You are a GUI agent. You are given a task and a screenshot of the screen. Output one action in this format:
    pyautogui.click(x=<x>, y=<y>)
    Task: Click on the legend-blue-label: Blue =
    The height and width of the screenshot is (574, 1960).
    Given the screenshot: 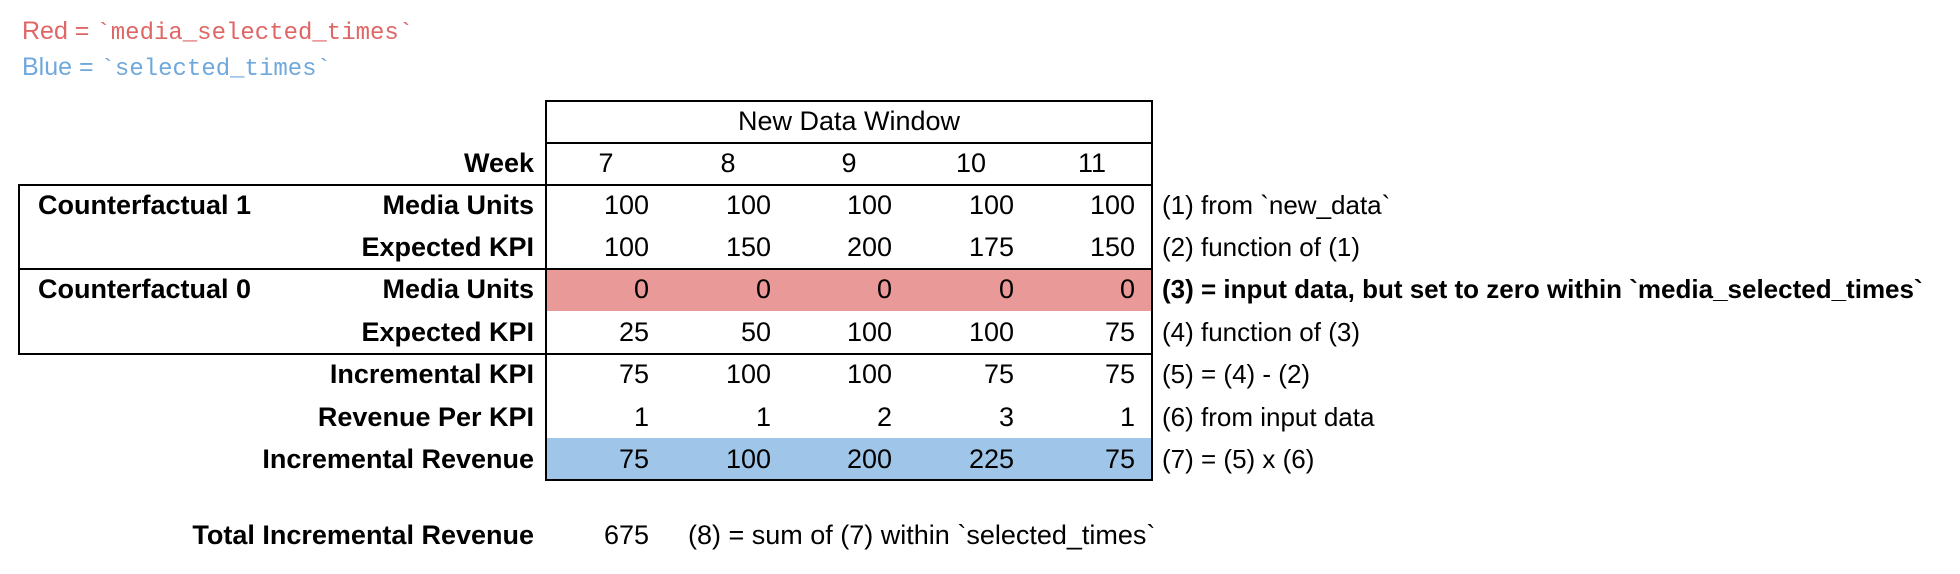 What is the action you would take?
    pyautogui.click(x=61, y=67)
    